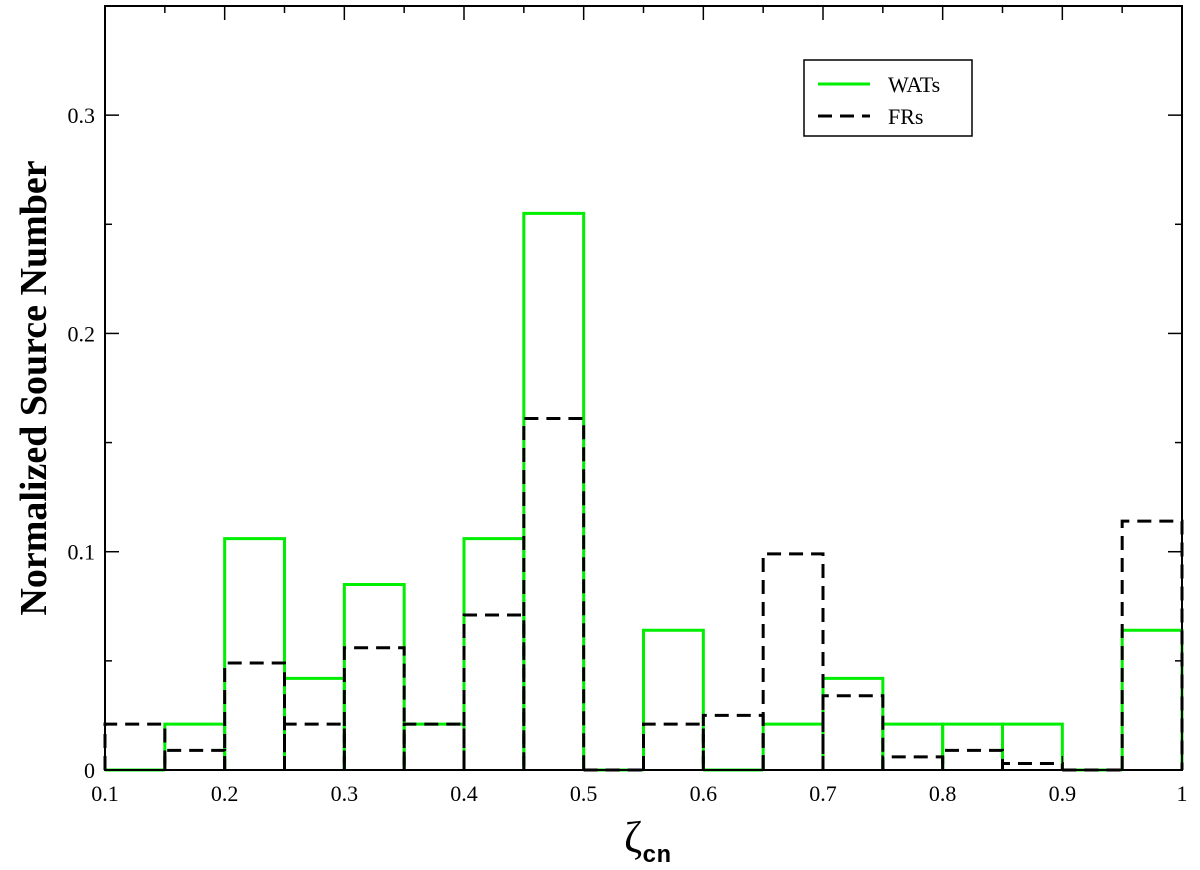  Describe the element at coordinates (1063, 793) in the screenshot. I see `x-tick-label: 0.9` at that location.